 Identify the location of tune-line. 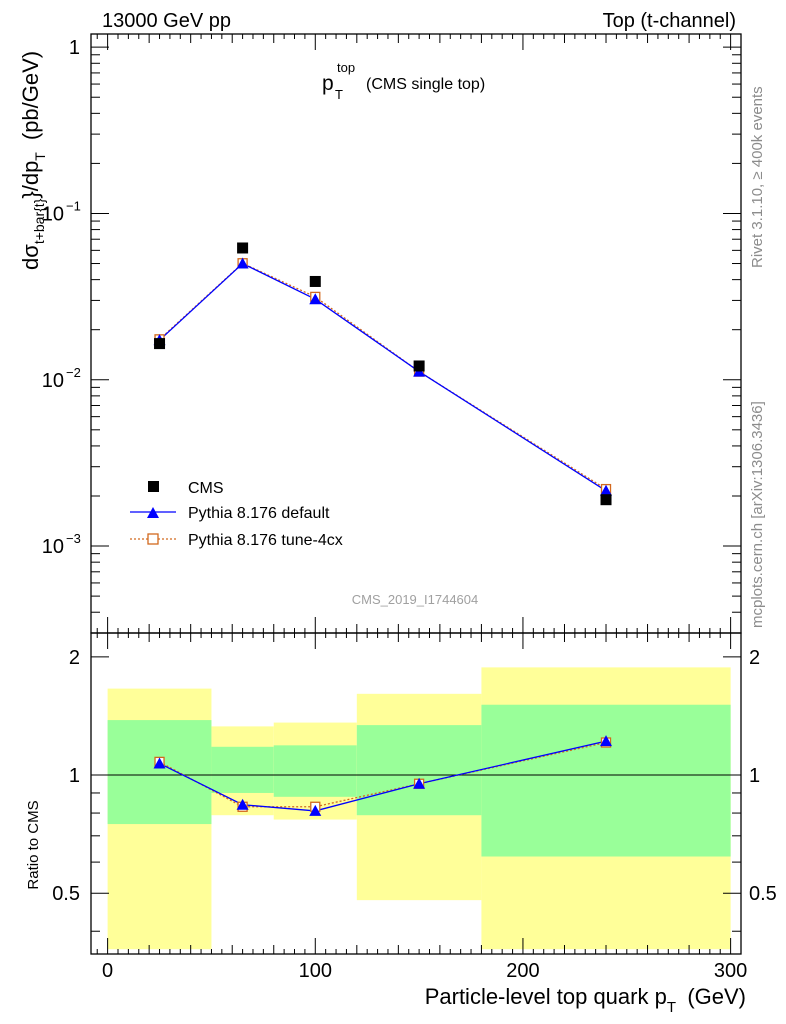
(383, 376).